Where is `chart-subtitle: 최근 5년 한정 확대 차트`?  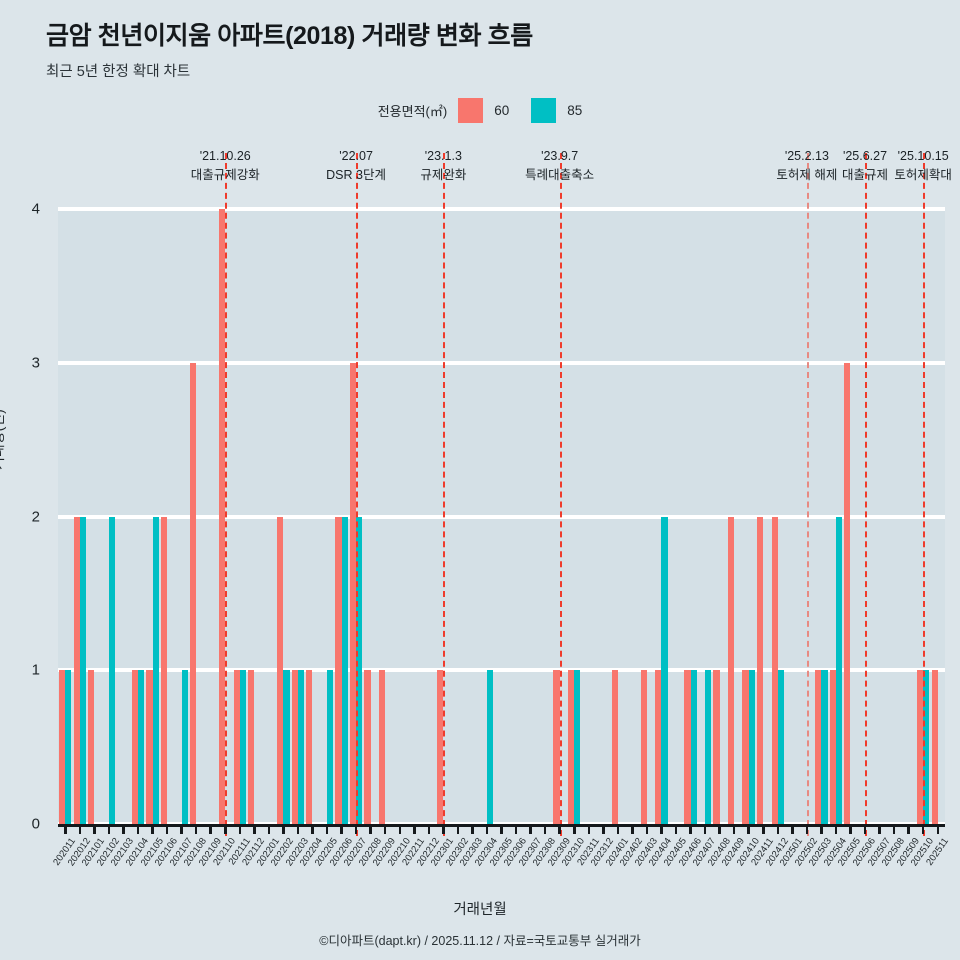 chart-subtitle: 최근 5년 한정 확대 차트 is located at coordinates (118, 72).